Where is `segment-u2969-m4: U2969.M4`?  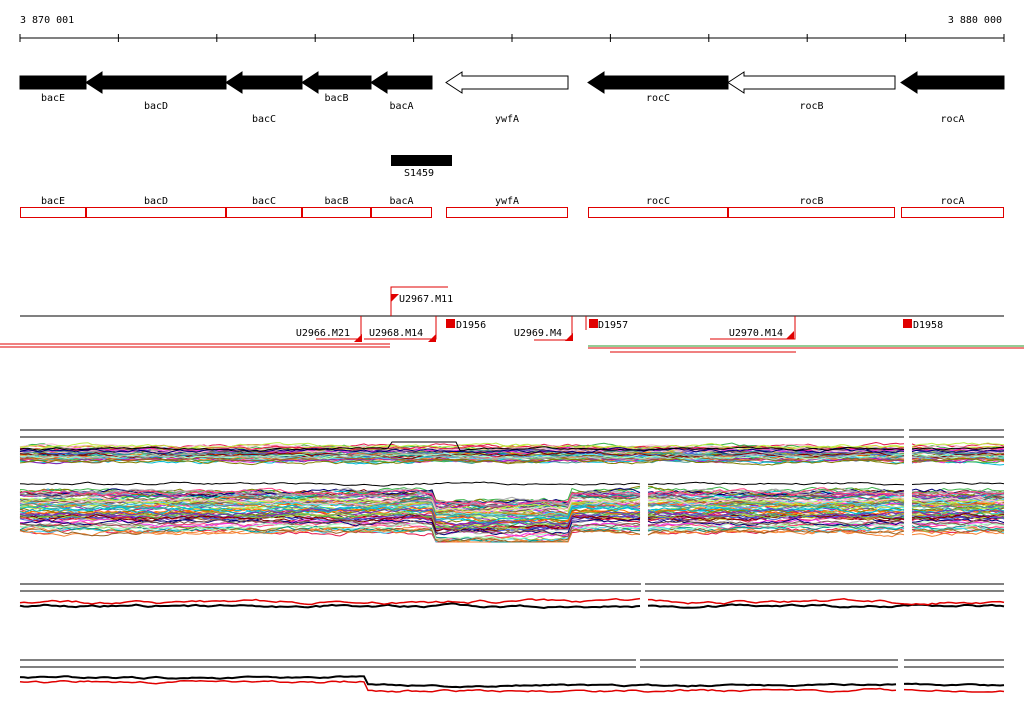
segment-u2969-m4: U2969.M4 is located at coordinates (543, 328).